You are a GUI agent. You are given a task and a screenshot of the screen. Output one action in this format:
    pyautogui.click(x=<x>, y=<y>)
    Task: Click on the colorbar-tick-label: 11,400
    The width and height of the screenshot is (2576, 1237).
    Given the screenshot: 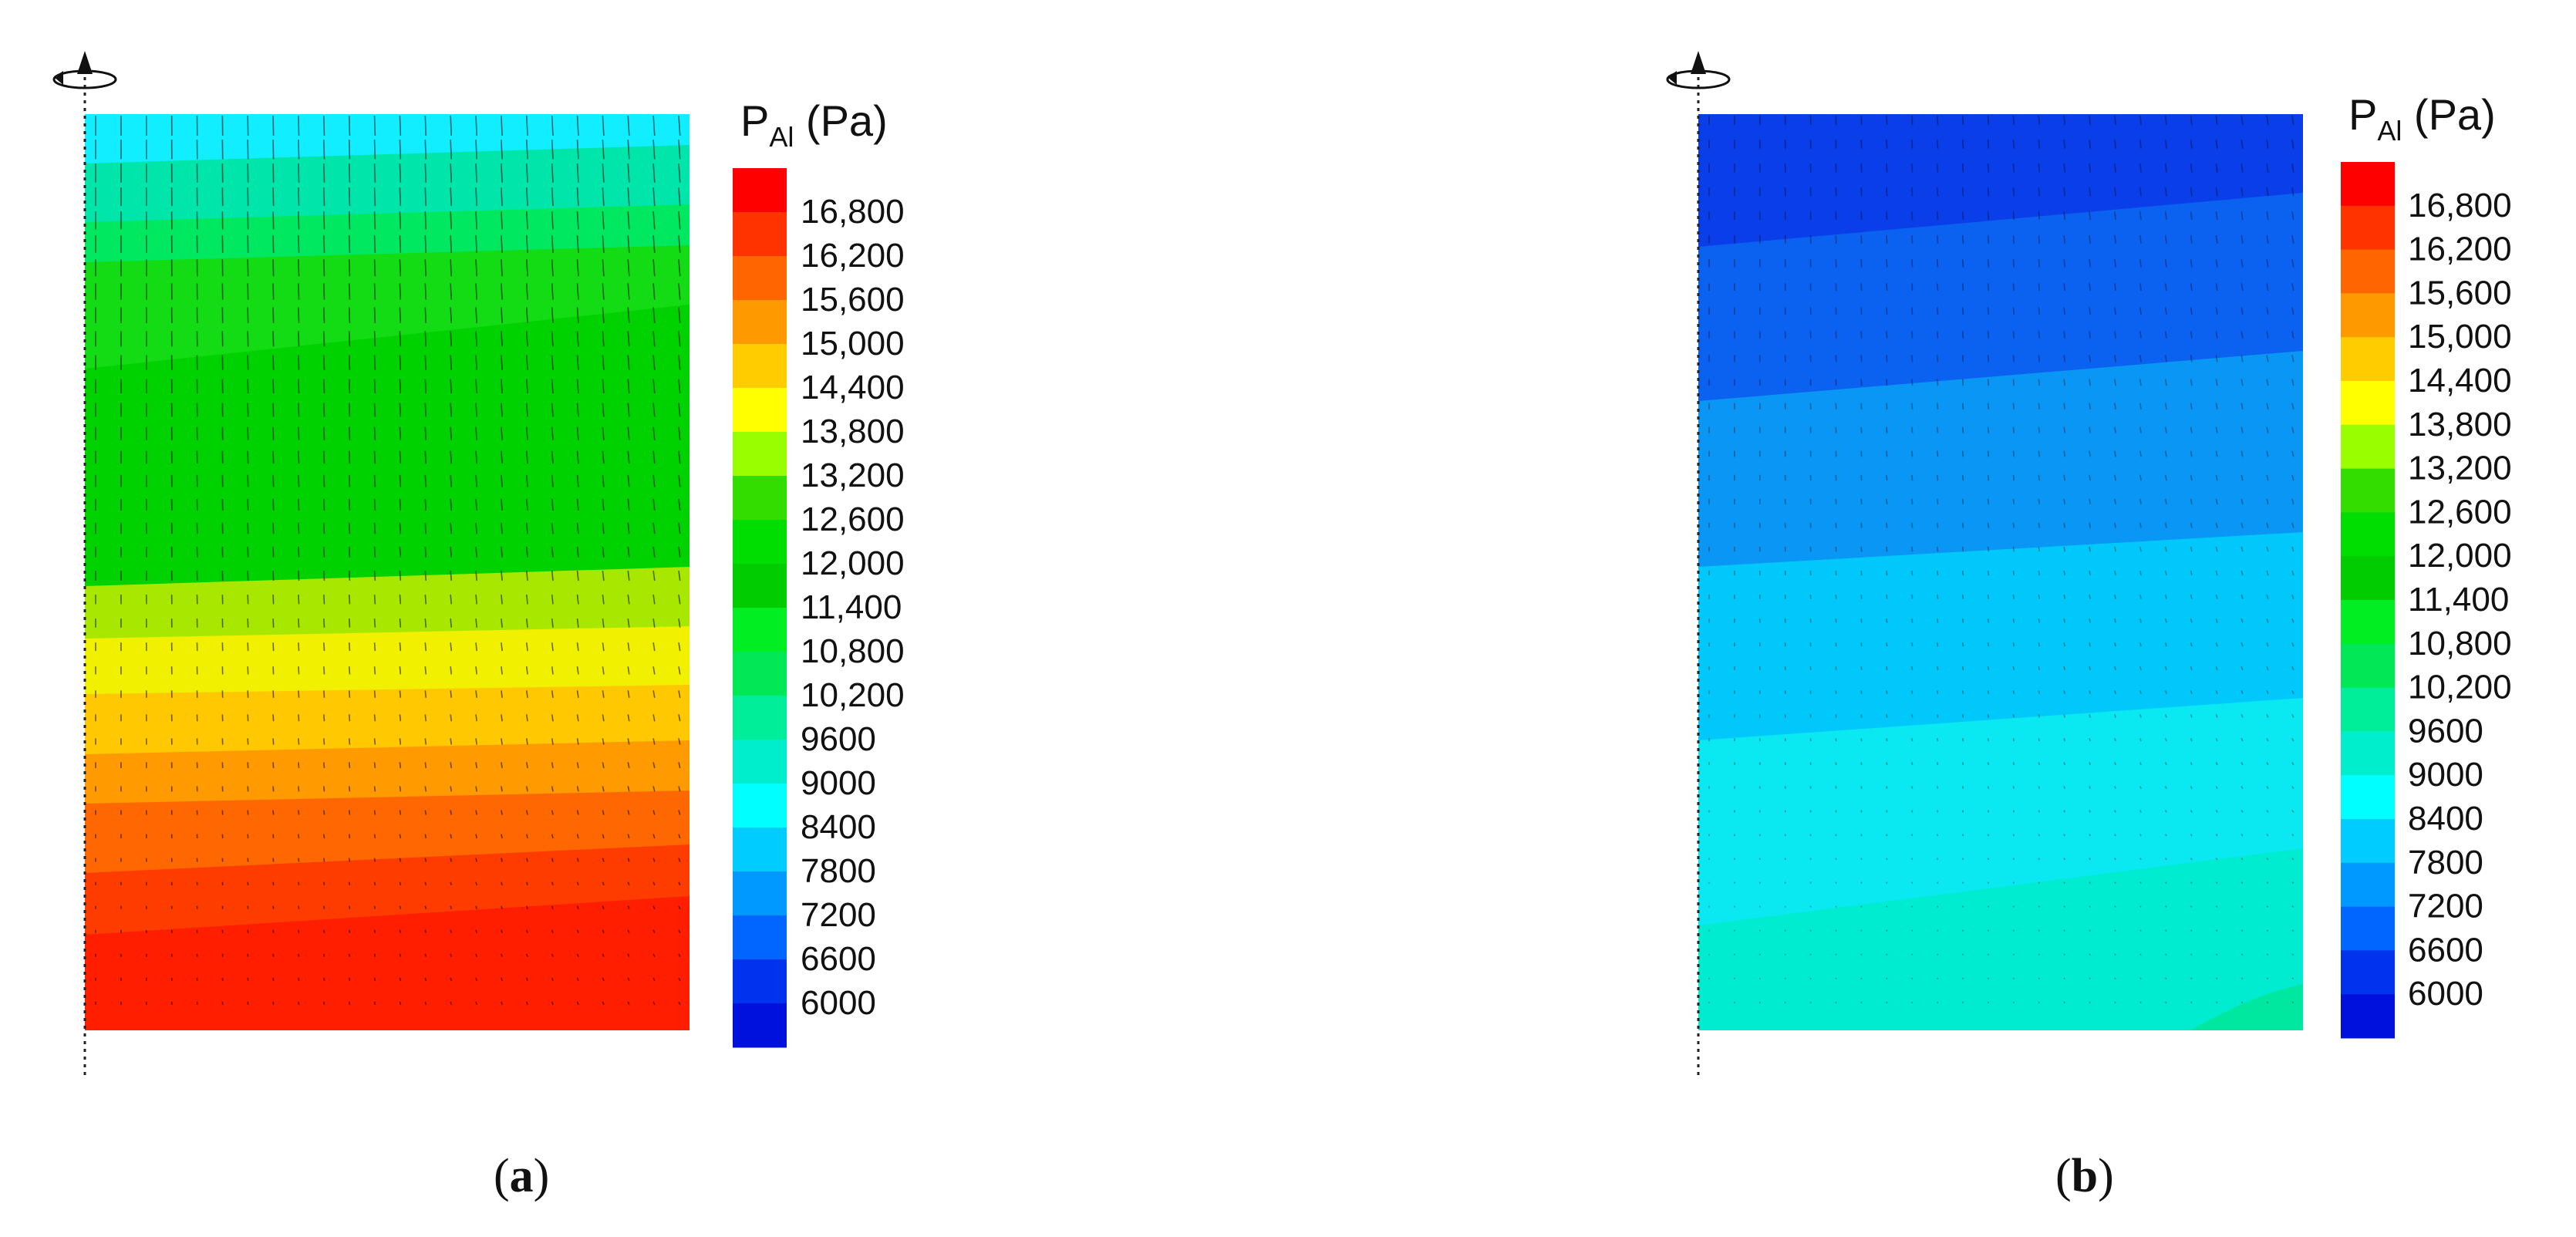 What is the action you would take?
    pyautogui.click(x=2458, y=599)
    